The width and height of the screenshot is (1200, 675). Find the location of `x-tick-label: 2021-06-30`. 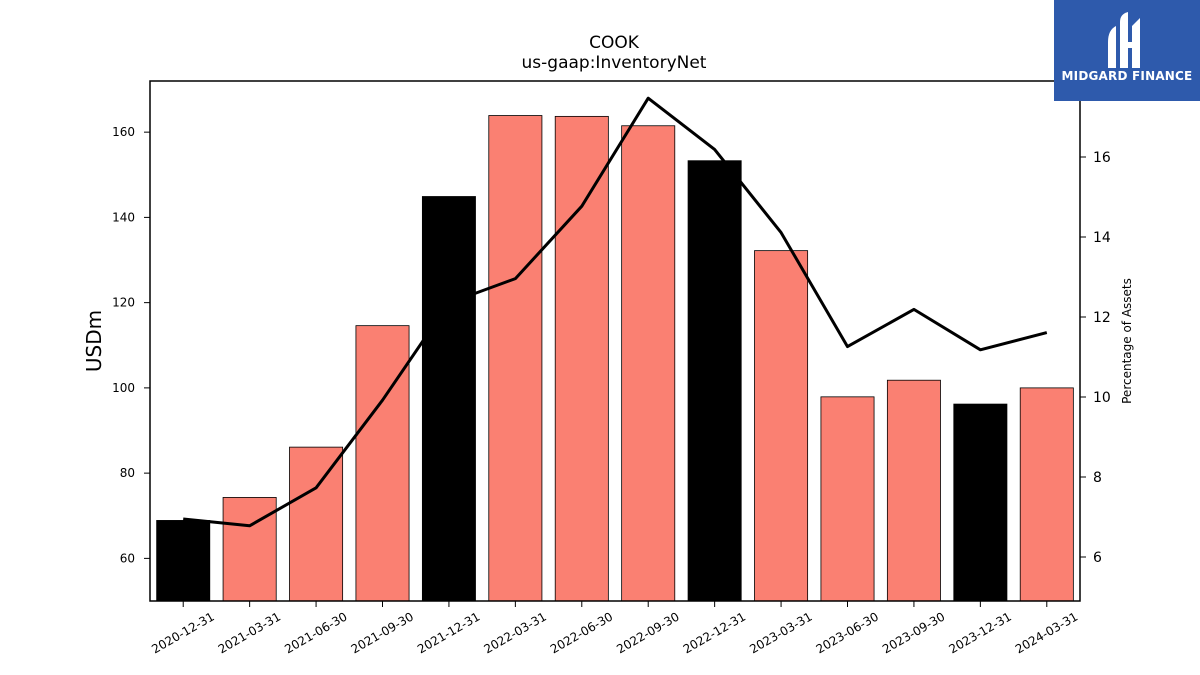

x-tick-label: 2021-06-30 is located at coordinates (315, 632).